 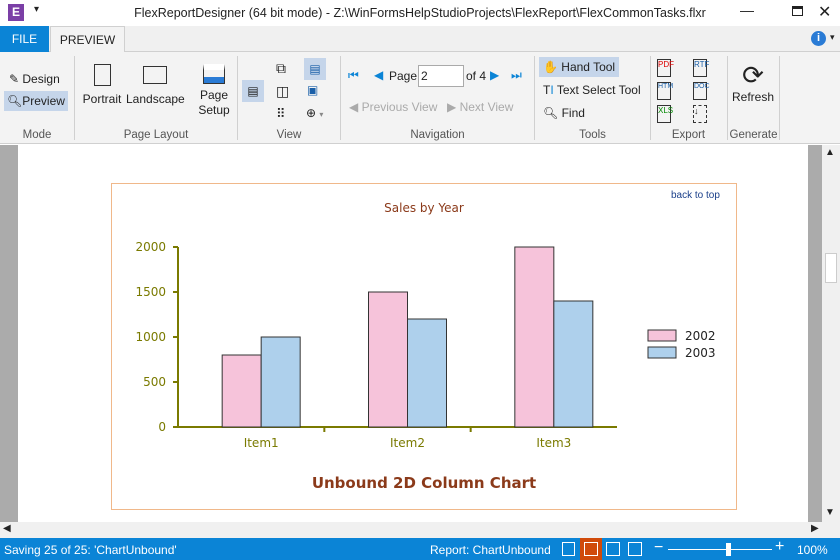 I want to click on y-tick-label: 1500, so click(x=150, y=292).